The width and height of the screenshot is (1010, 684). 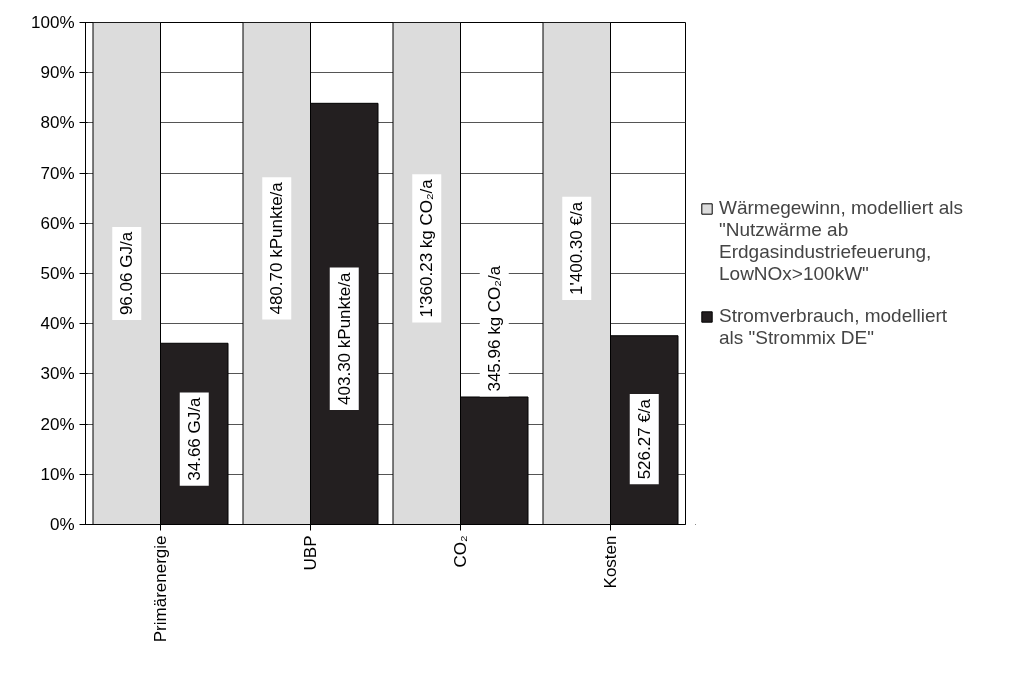 What do you see at coordinates (127, 273) in the screenshot?
I see `annotation: 96.06 GJ/a` at bounding box center [127, 273].